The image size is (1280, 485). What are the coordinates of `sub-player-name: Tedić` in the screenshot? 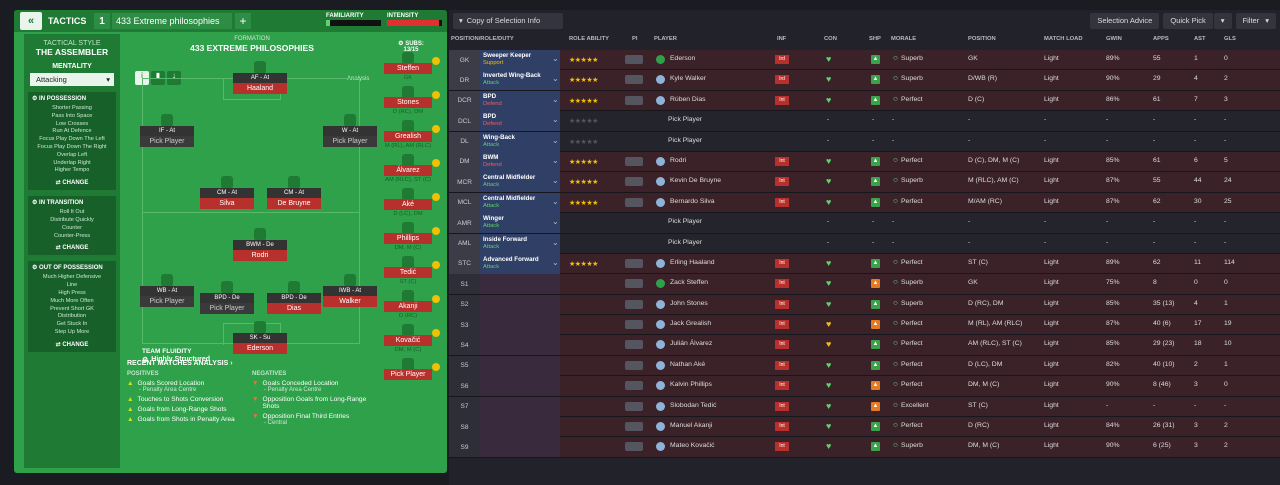 It's located at (408, 272).